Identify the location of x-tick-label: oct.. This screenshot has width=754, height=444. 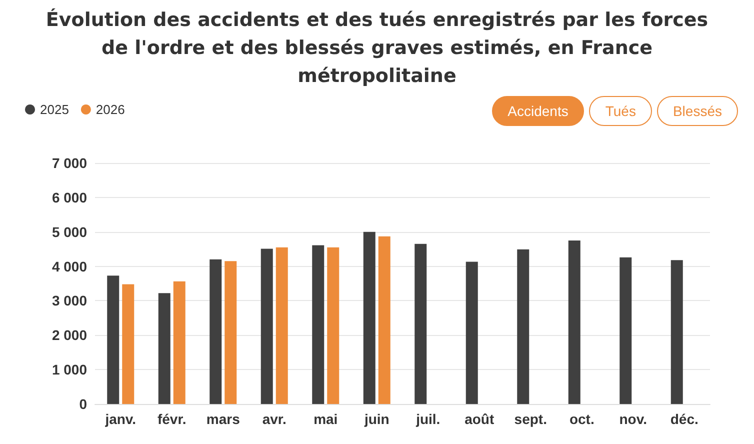
(581, 419).